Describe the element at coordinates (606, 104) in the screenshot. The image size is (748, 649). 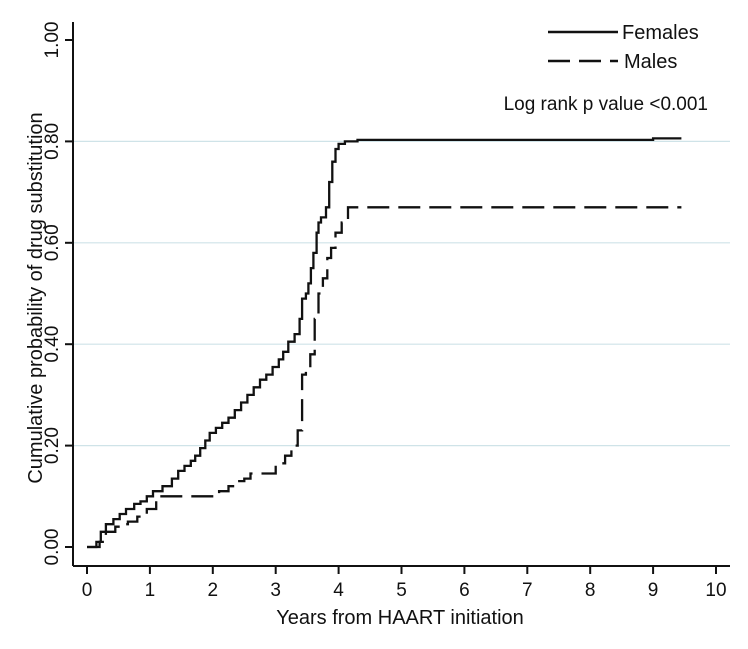
I see `log-rank-annotation: Log rank p value <0.001` at that location.